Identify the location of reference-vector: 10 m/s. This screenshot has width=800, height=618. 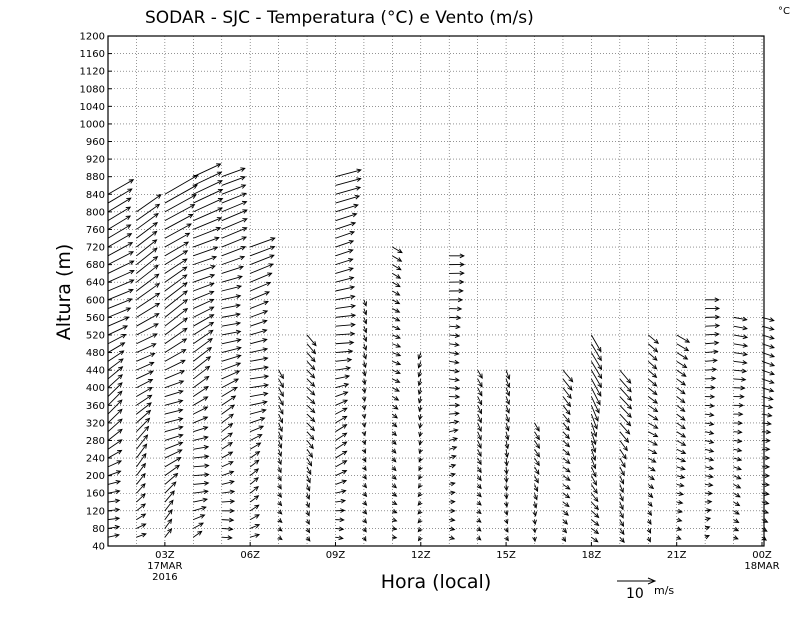
(645, 589).